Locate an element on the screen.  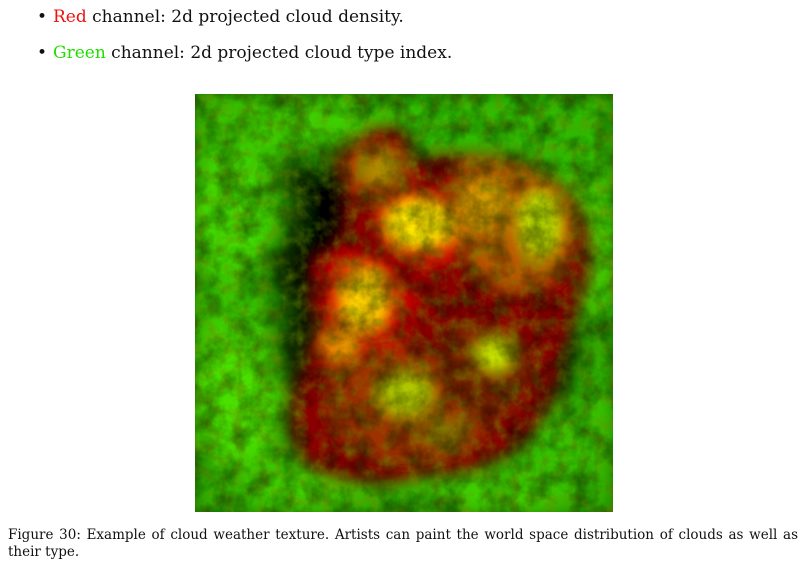
green-channel-description: channel: 2d projected cloud type index. is located at coordinates (279, 53).